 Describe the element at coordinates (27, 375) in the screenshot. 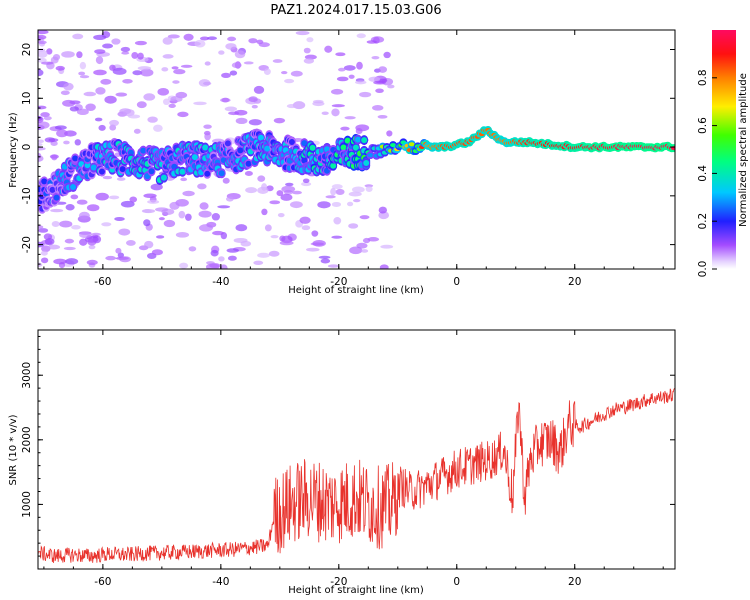

I see `snr-y-tick-label: 3000` at that location.